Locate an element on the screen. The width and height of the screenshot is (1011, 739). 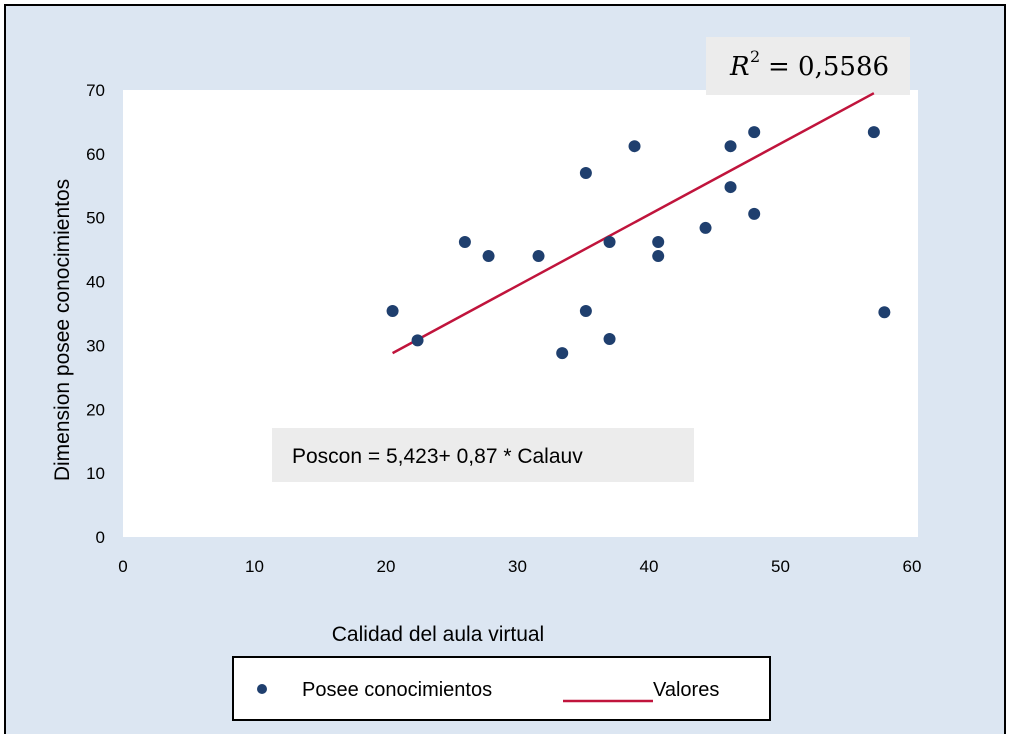
x-tick-label: 10 is located at coordinates (254, 566).